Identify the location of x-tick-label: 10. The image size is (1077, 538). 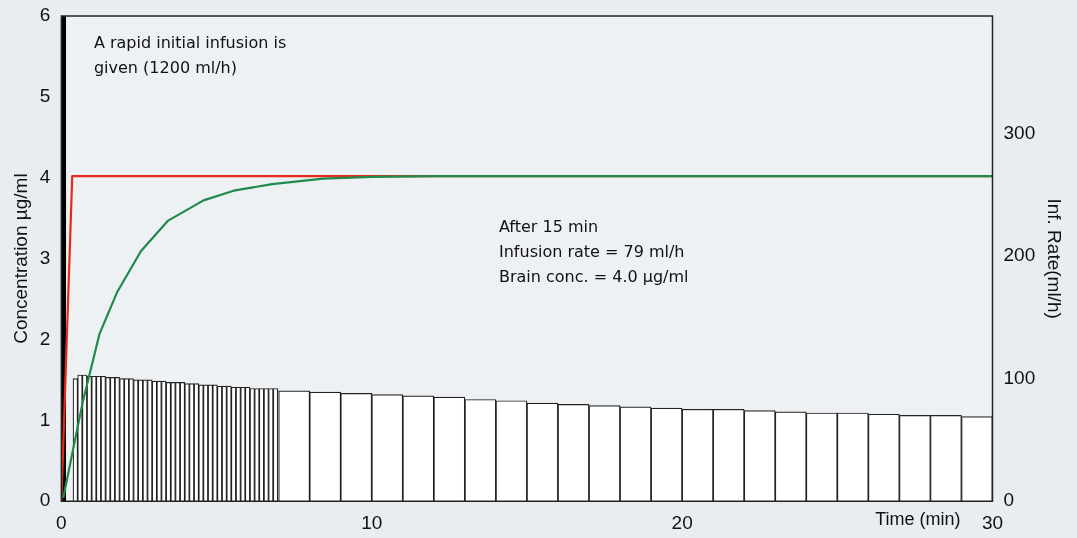
(372, 522).